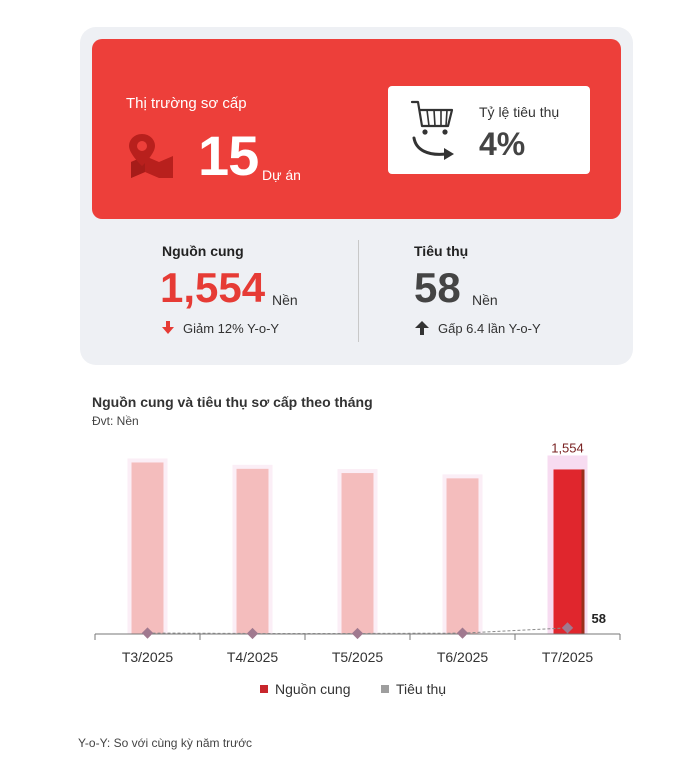 The height and width of the screenshot is (765, 680). I want to click on legend-swatch-absorption, so click(385, 689).